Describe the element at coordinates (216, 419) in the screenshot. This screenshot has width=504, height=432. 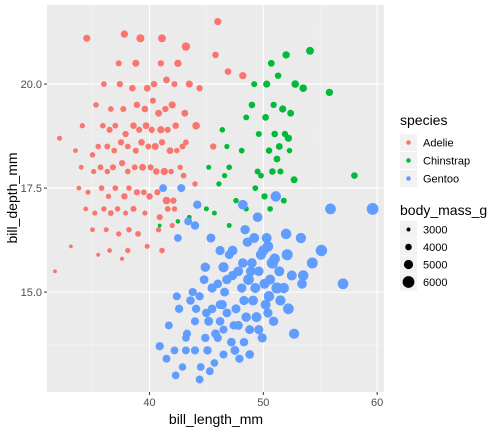
I see `x-axis-title: bill_length_mm` at that location.